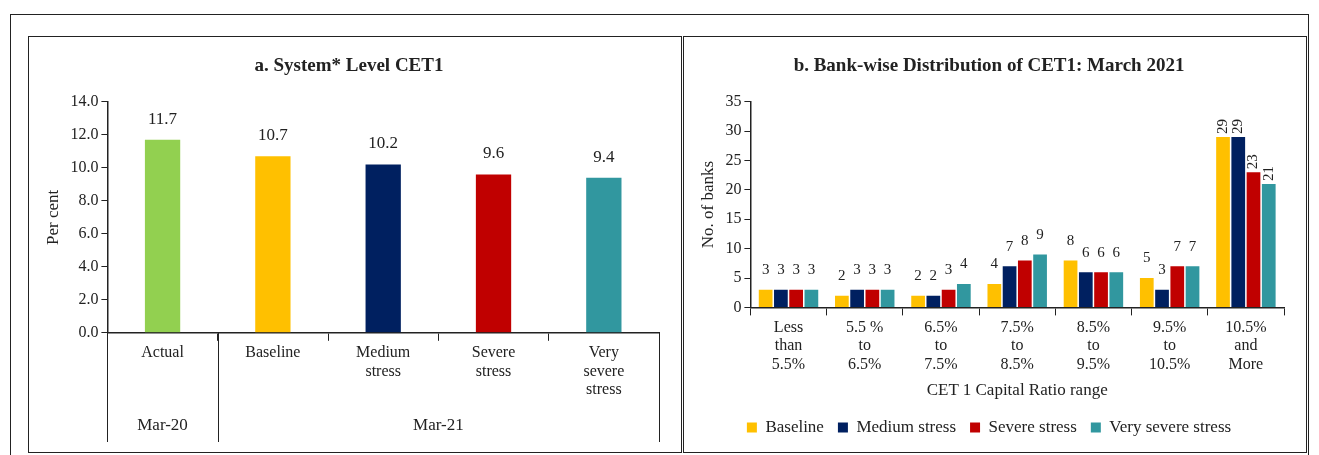 The width and height of the screenshot is (1319, 455). I want to click on text: Mar-20, so click(162, 425).